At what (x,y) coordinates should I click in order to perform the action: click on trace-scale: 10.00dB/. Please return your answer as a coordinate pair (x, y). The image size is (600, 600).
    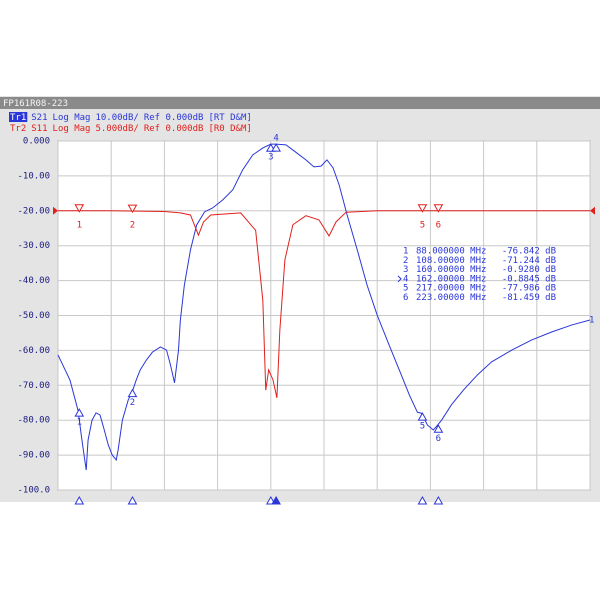
    Looking at the image, I should click on (116, 118).